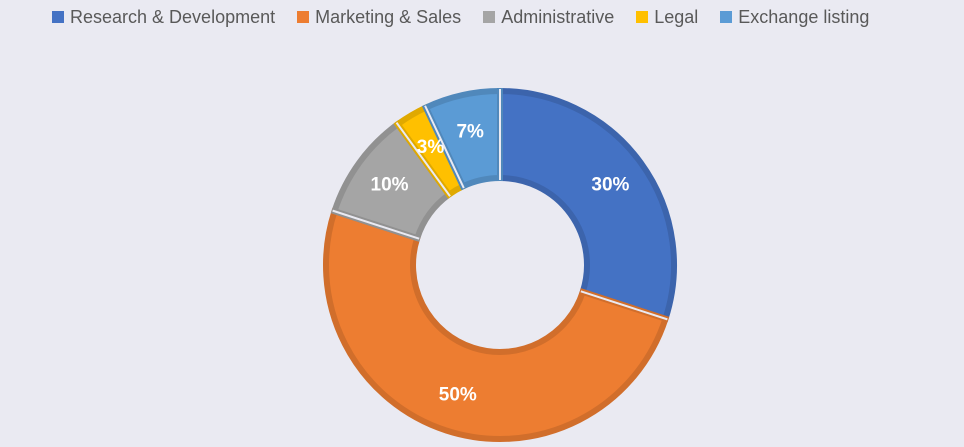 The image size is (964, 447). Describe the element at coordinates (458, 394) in the screenshot. I see `data-label-marketing-sales: 50%` at that location.